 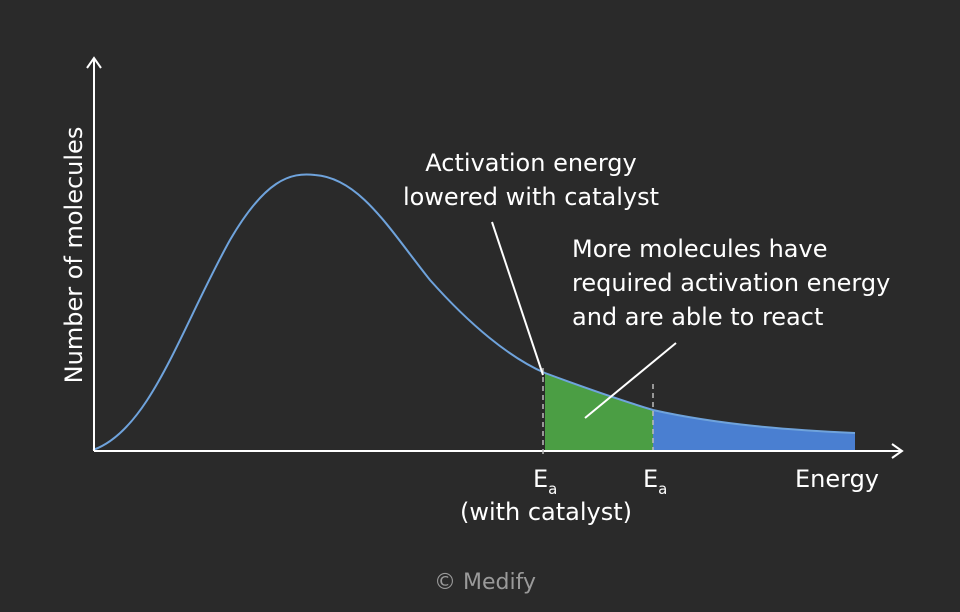 What do you see at coordinates (837, 479) in the screenshot?
I see `x-axis-label: Energy` at bounding box center [837, 479].